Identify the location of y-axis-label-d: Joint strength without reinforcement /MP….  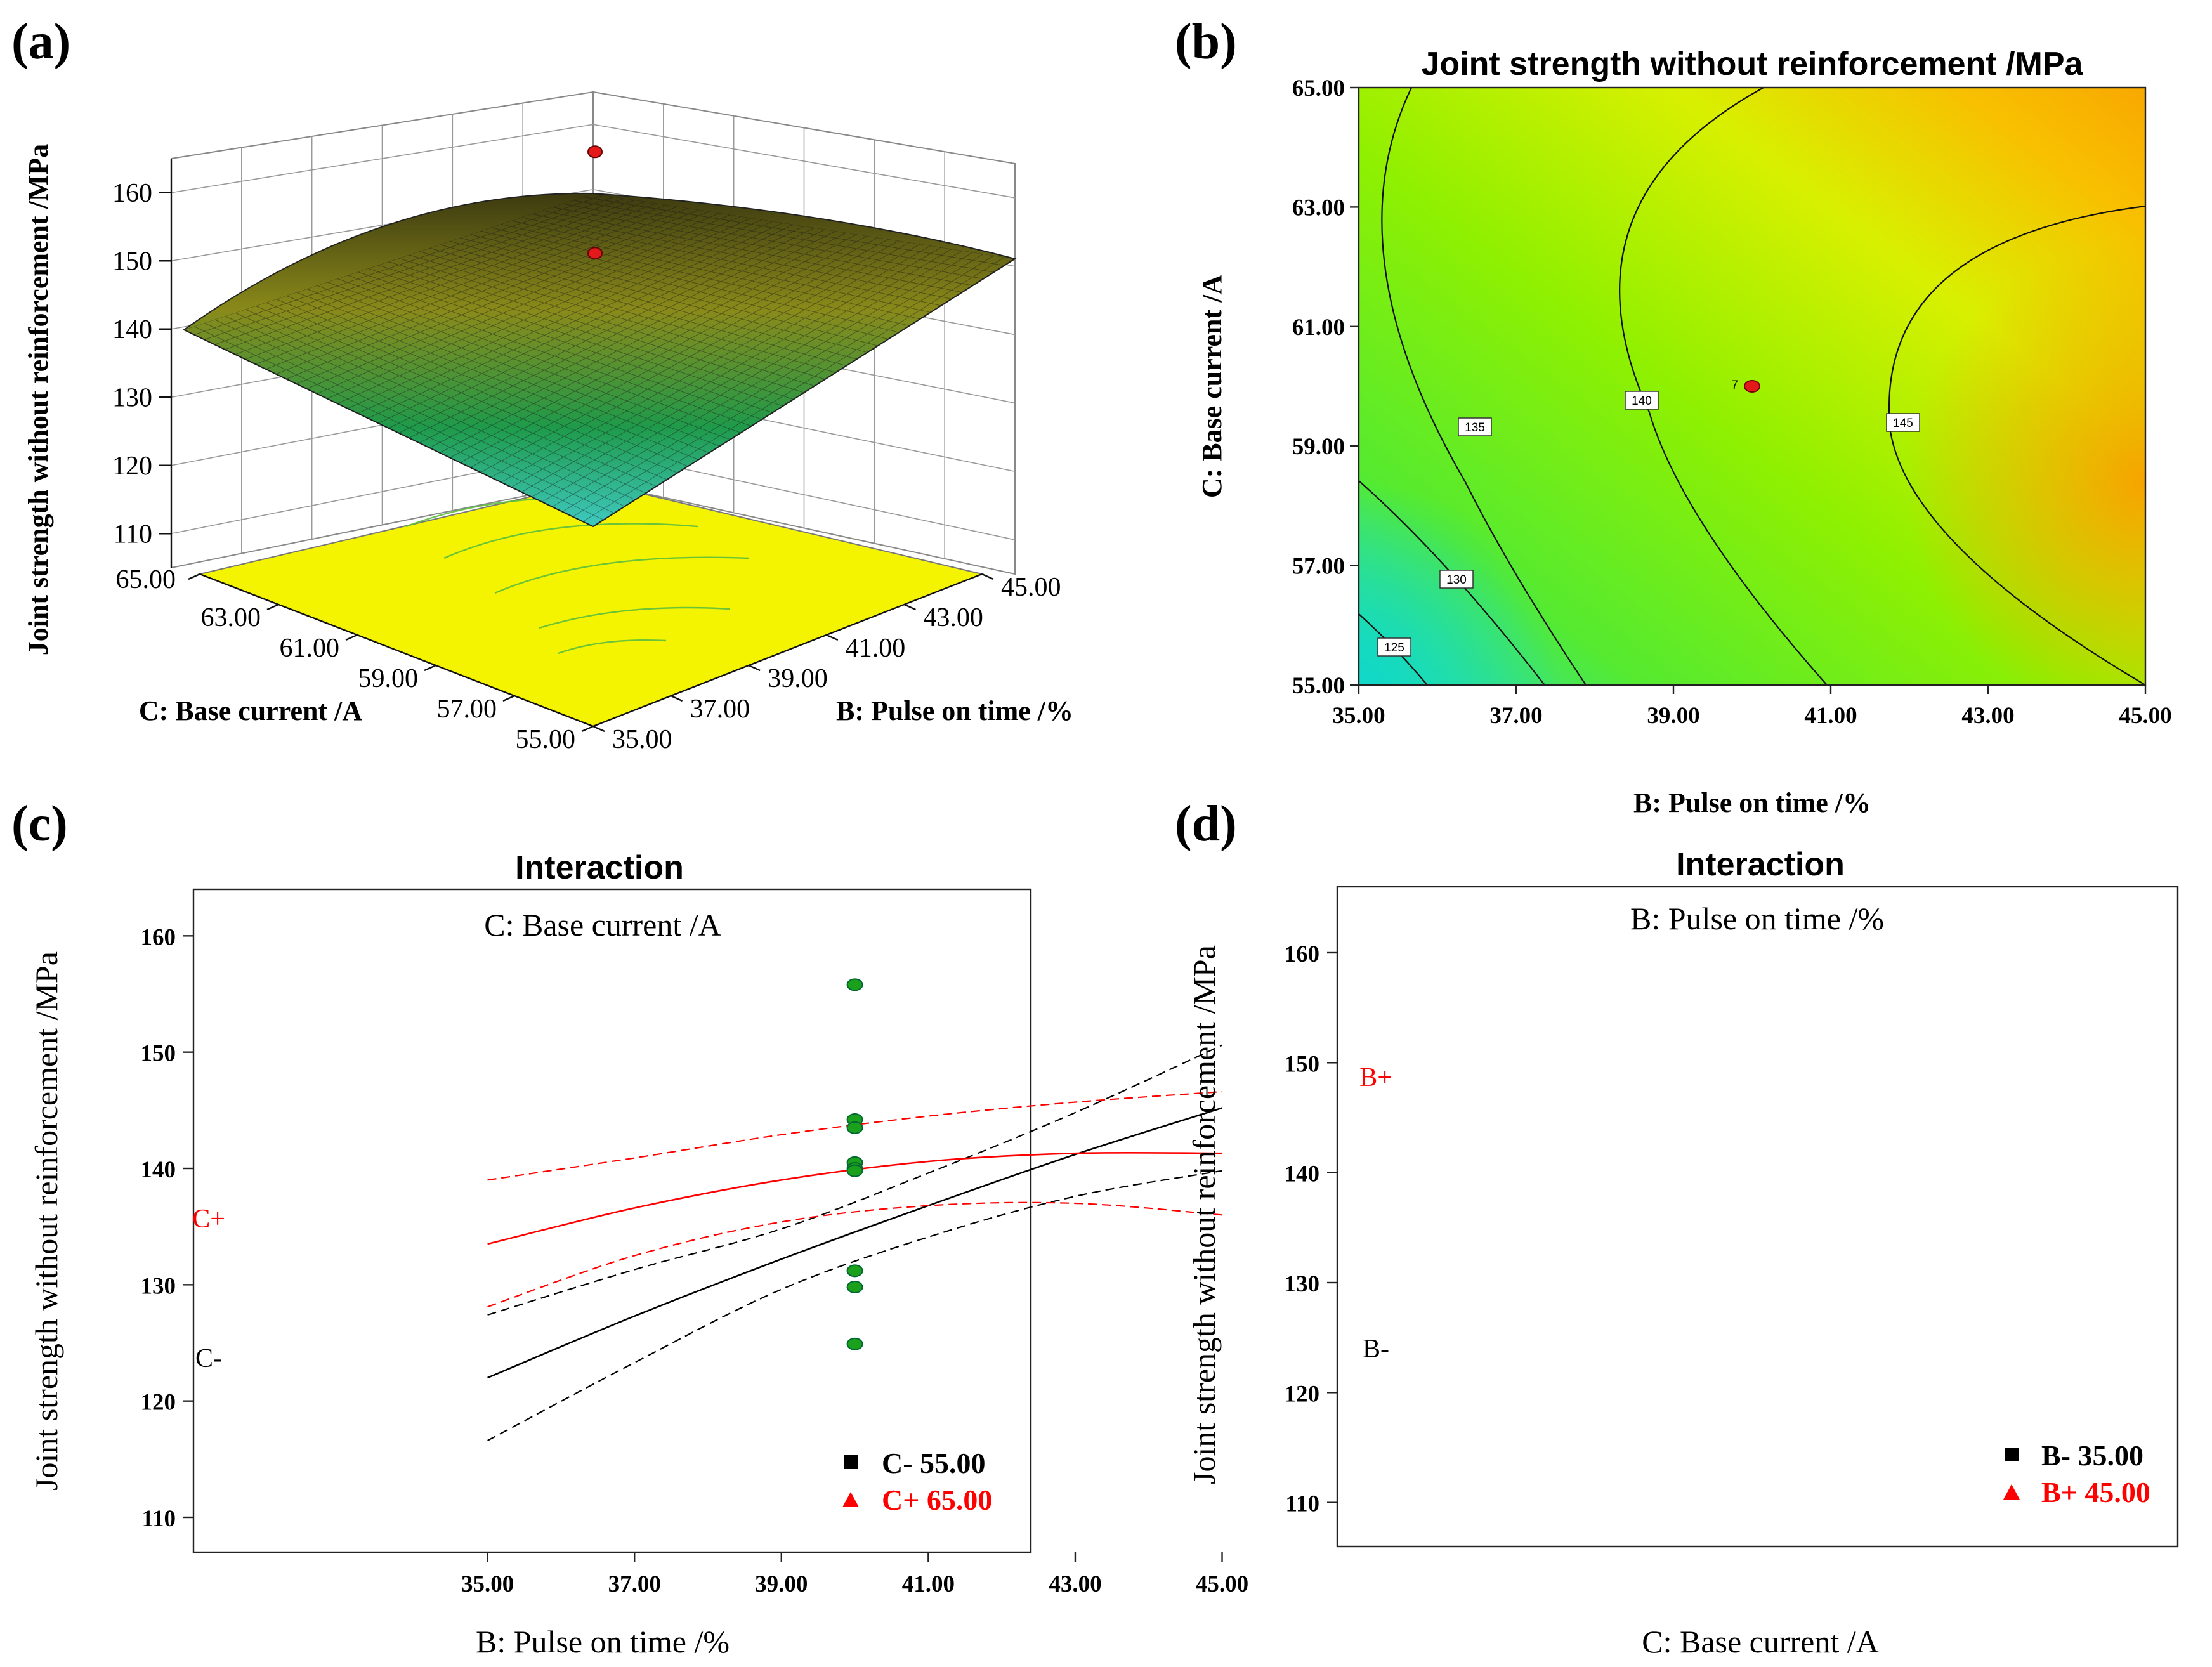
(1204, 1214).